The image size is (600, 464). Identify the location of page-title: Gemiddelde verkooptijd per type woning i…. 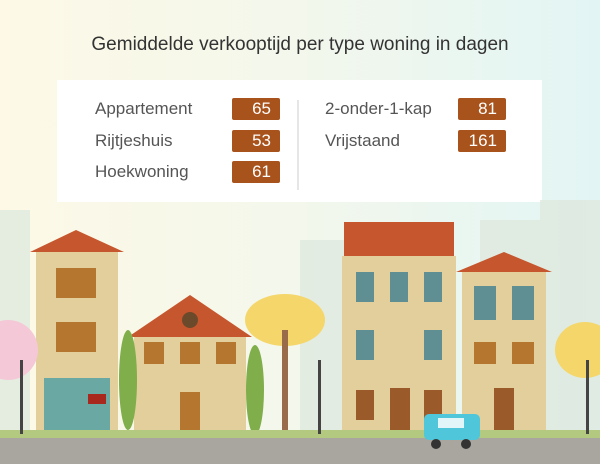
(300, 44).